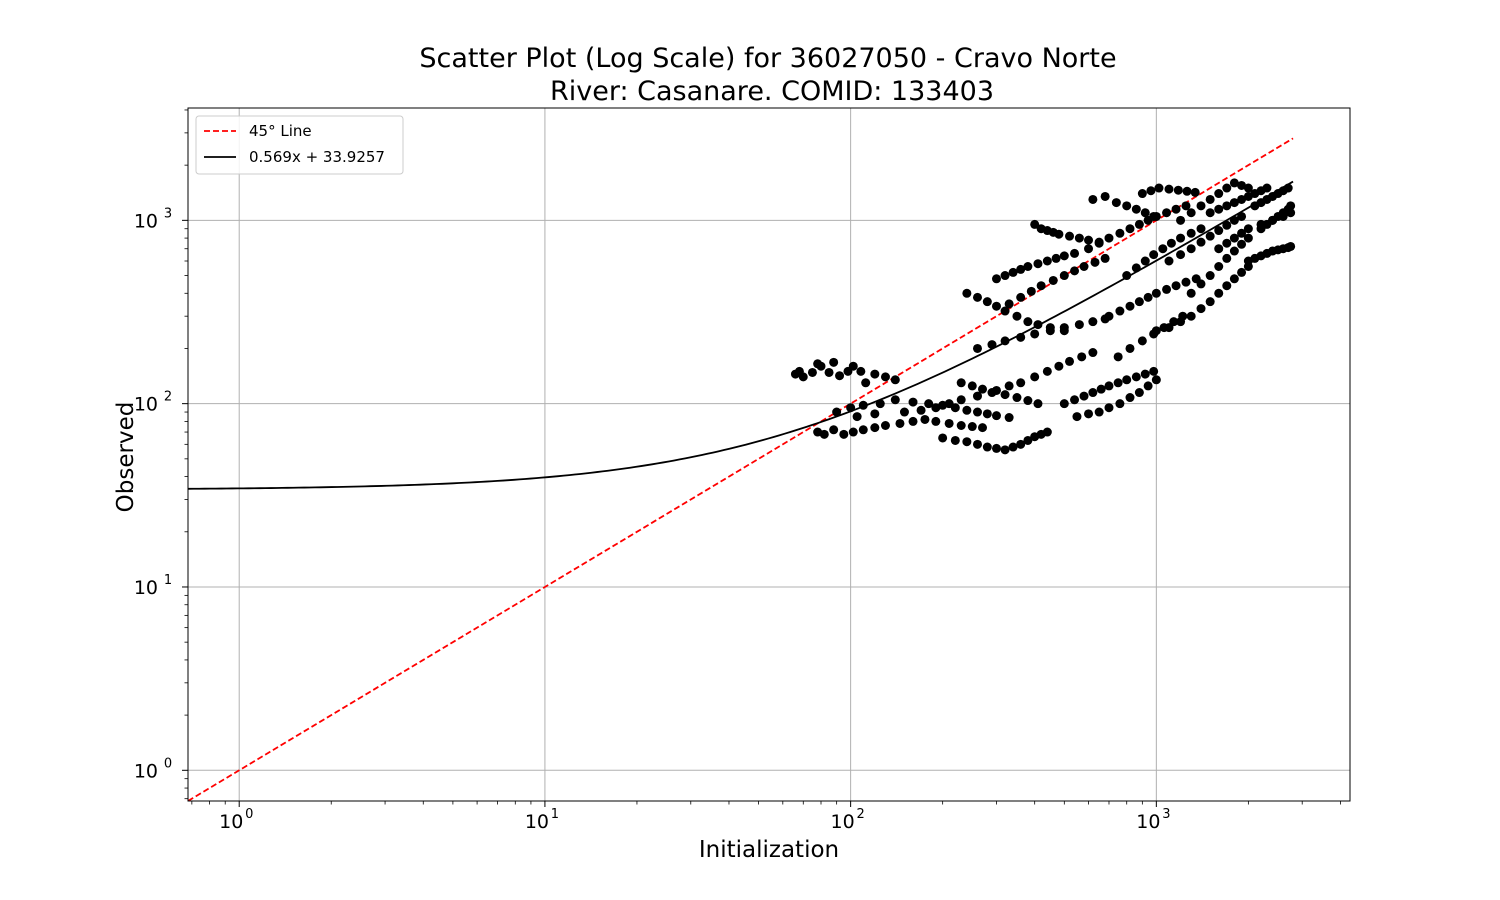 The height and width of the screenshot is (900, 1500). Describe the element at coordinates (769, 850) in the screenshot. I see `x-axis-label: Initialization` at that location.